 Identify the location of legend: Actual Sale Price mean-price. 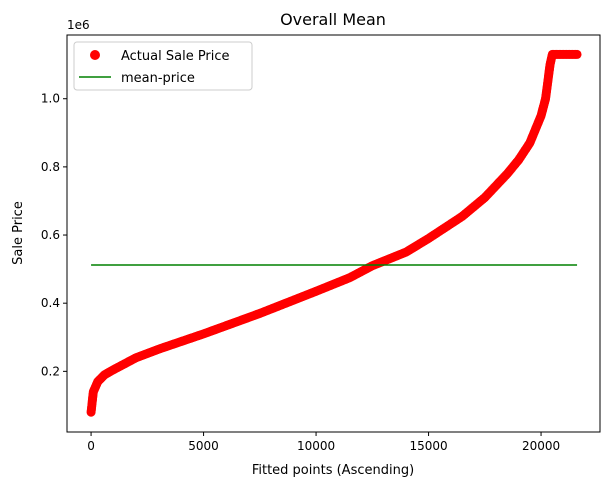
(163, 66).